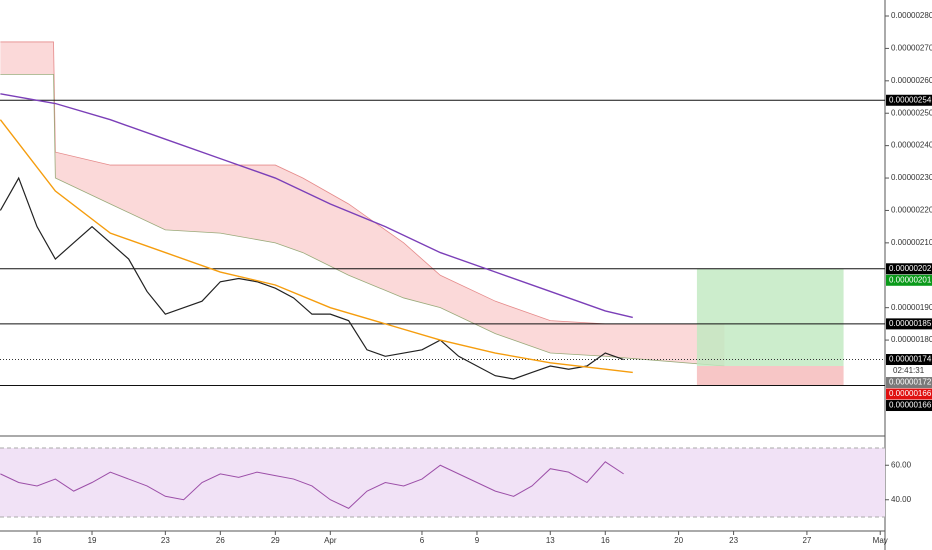 This screenshot has width=932, height=550. Describe the element at coordinates (911, 339) in the screenshot. I see `y-tick-label: 0.00000180` at that location.